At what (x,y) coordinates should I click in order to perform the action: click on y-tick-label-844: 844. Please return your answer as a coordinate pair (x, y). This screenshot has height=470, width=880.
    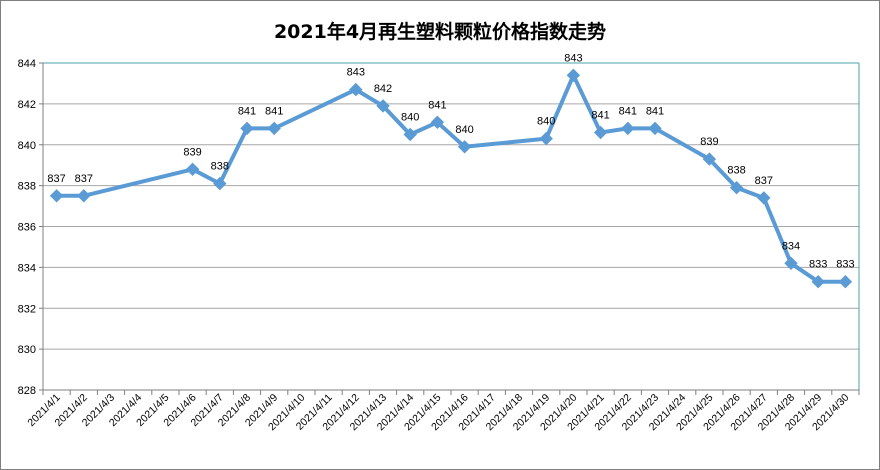
    Looking at the image, I should click on (27, 64).